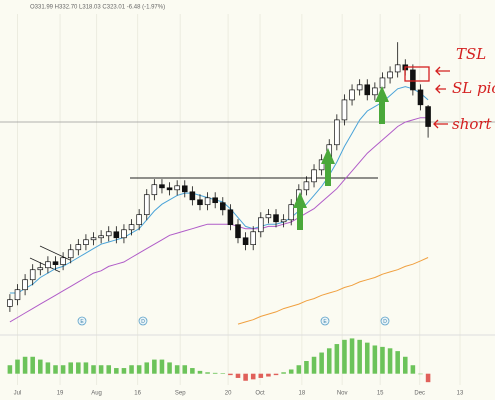 This screenshot has width=495, height=400. I want to click on x-tick-label: Jul, so click(18, 394).